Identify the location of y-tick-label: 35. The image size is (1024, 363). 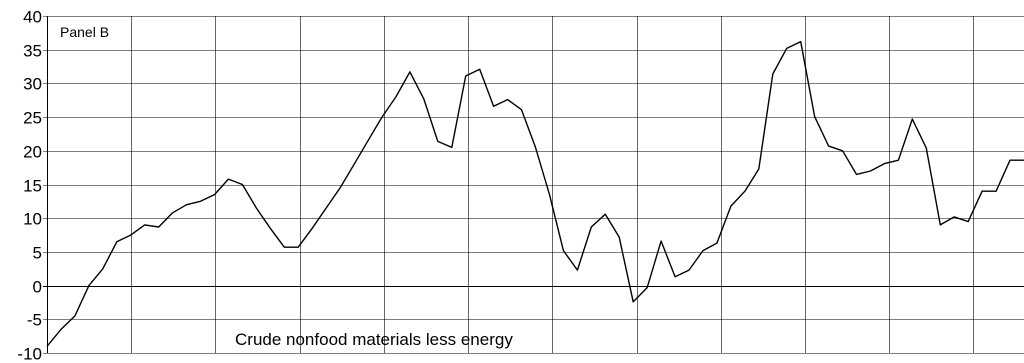
(32, 51).